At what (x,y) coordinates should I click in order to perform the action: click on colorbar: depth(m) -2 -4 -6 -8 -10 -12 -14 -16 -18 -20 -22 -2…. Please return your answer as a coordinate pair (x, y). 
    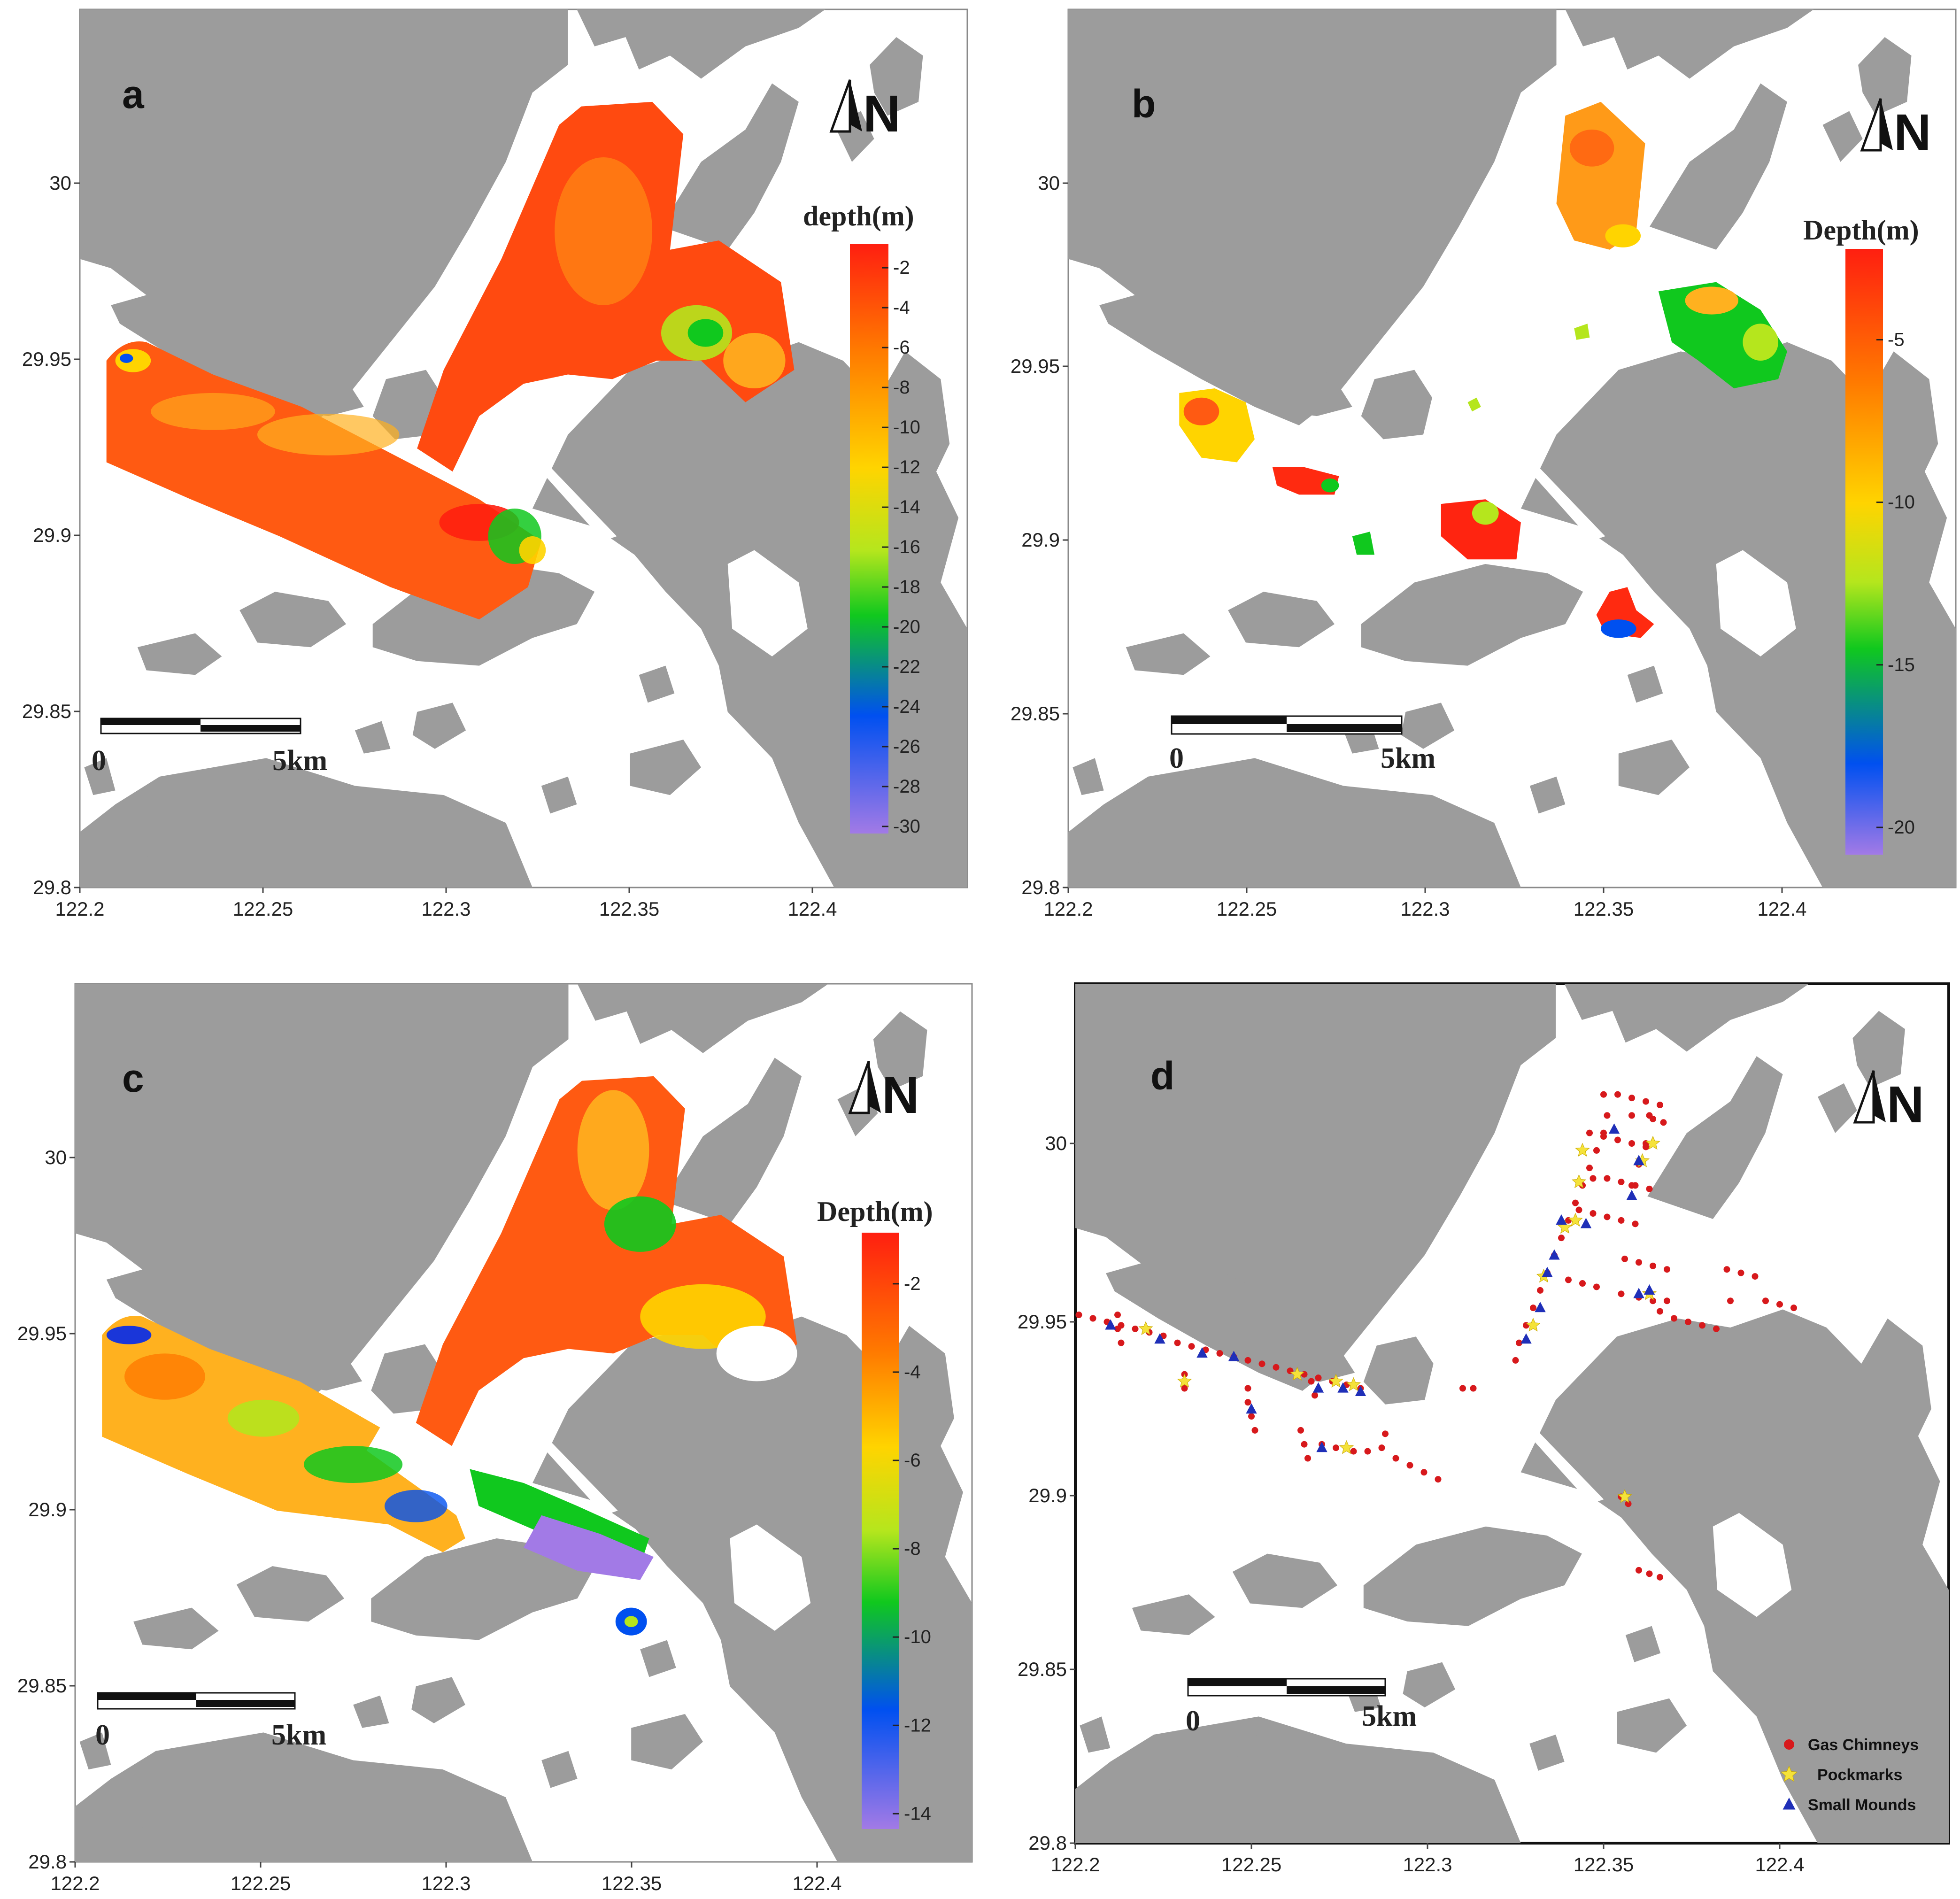
    Looking at the image, I should click on (861, 519).